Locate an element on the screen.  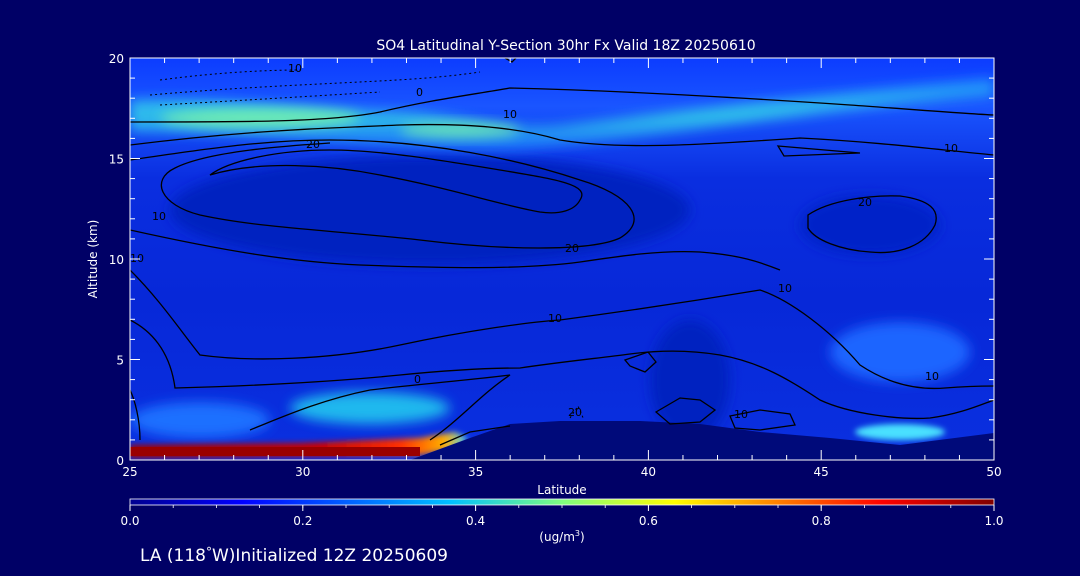
colorbar-tick-label: 0.2 is located at coordinates (302, 521).